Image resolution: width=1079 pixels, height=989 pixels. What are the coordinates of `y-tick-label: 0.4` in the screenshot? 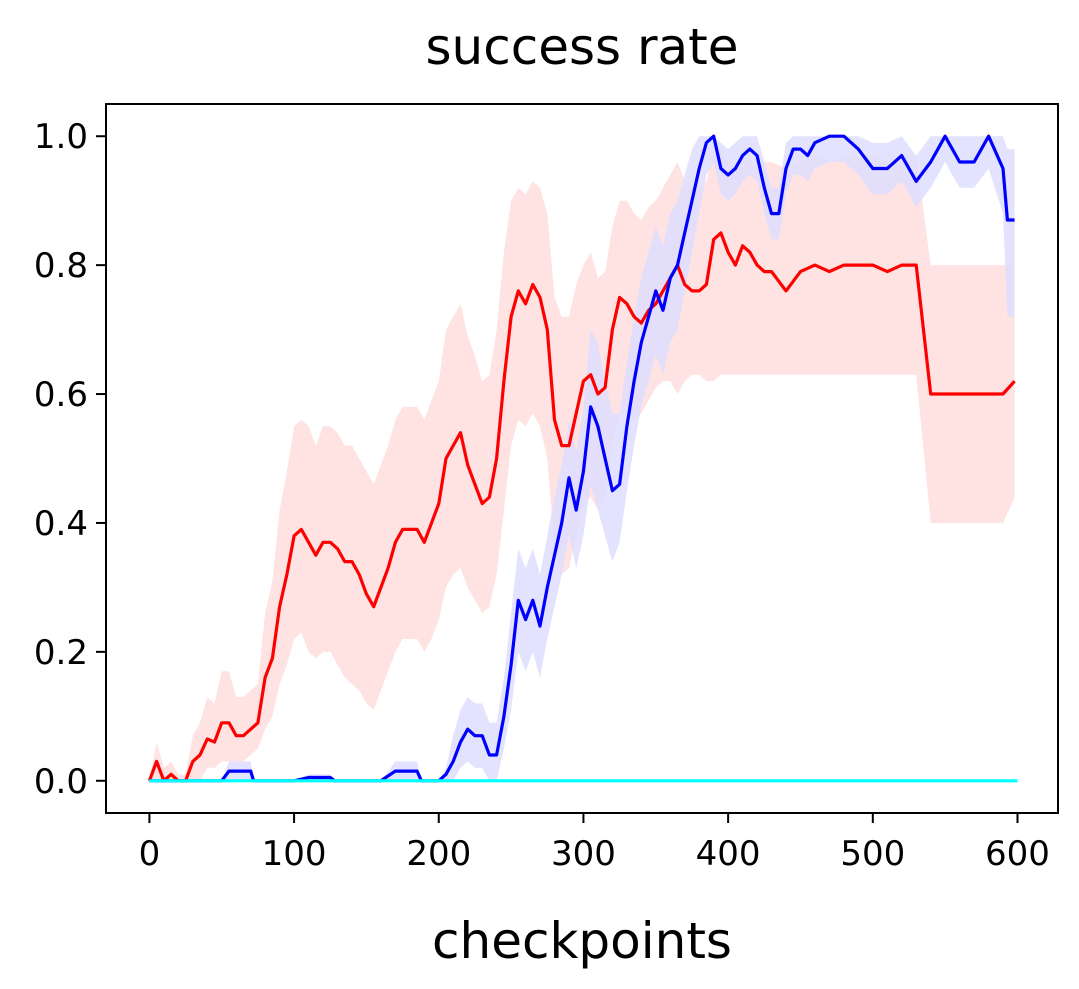 It's located at (61, 524).